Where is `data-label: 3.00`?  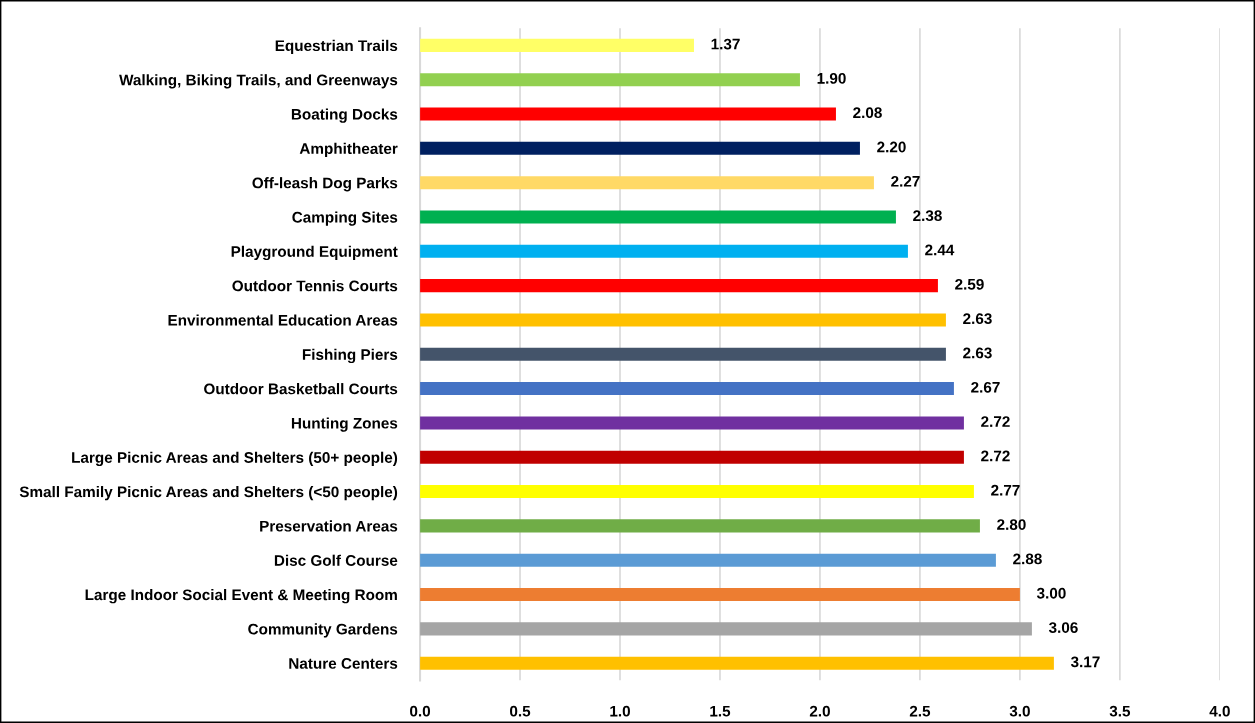
data-label: 3.00 is located at coordinates (1051, 593).